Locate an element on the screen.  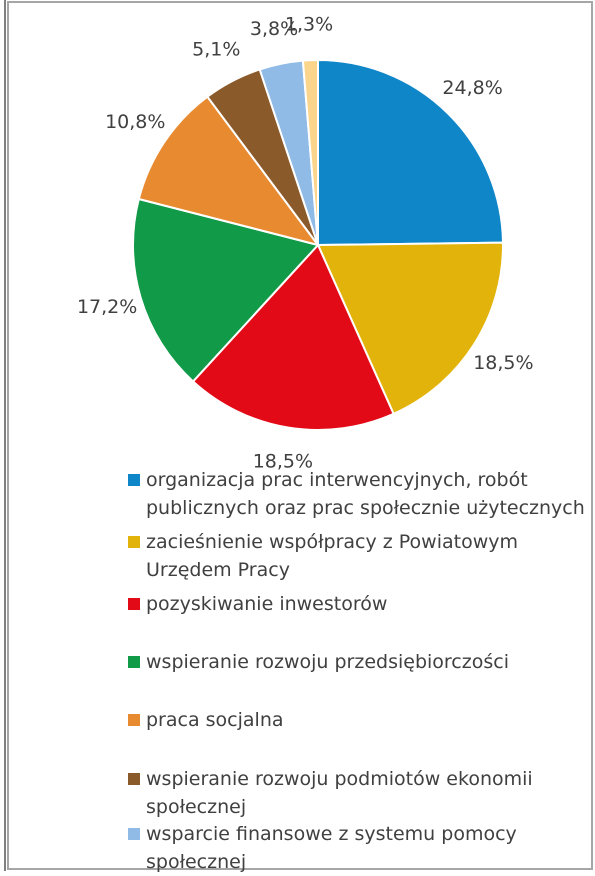
legend-item: wspieranie rozwoju przedsiębiorczości is located at coordinates (358, 662).